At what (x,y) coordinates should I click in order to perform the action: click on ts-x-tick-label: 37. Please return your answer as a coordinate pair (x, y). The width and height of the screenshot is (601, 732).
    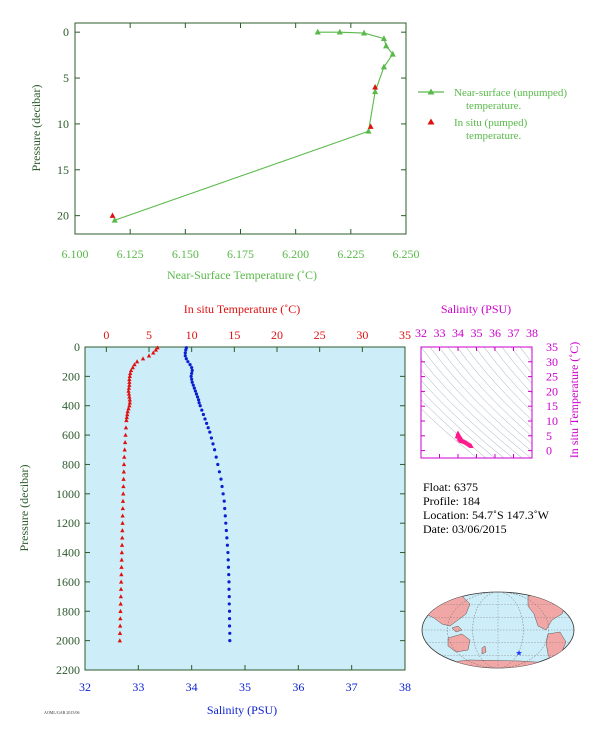
    Looking at the image, I should click on (514, 333).